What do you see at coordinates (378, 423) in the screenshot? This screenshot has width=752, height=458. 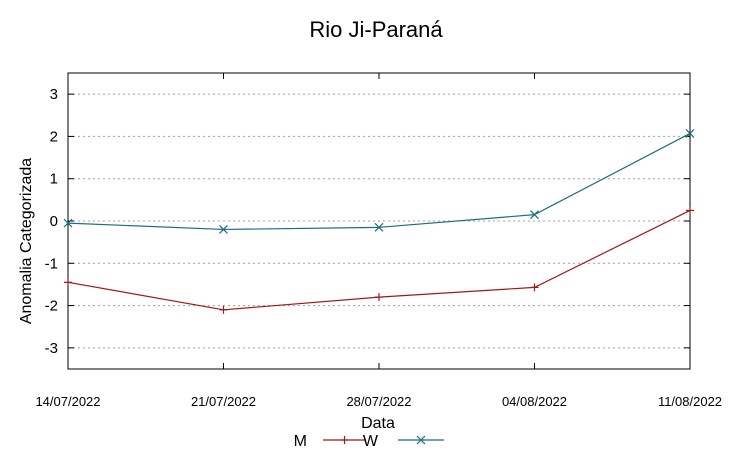 I see `x-axis-label: Data` at bounding box center [378, 423].